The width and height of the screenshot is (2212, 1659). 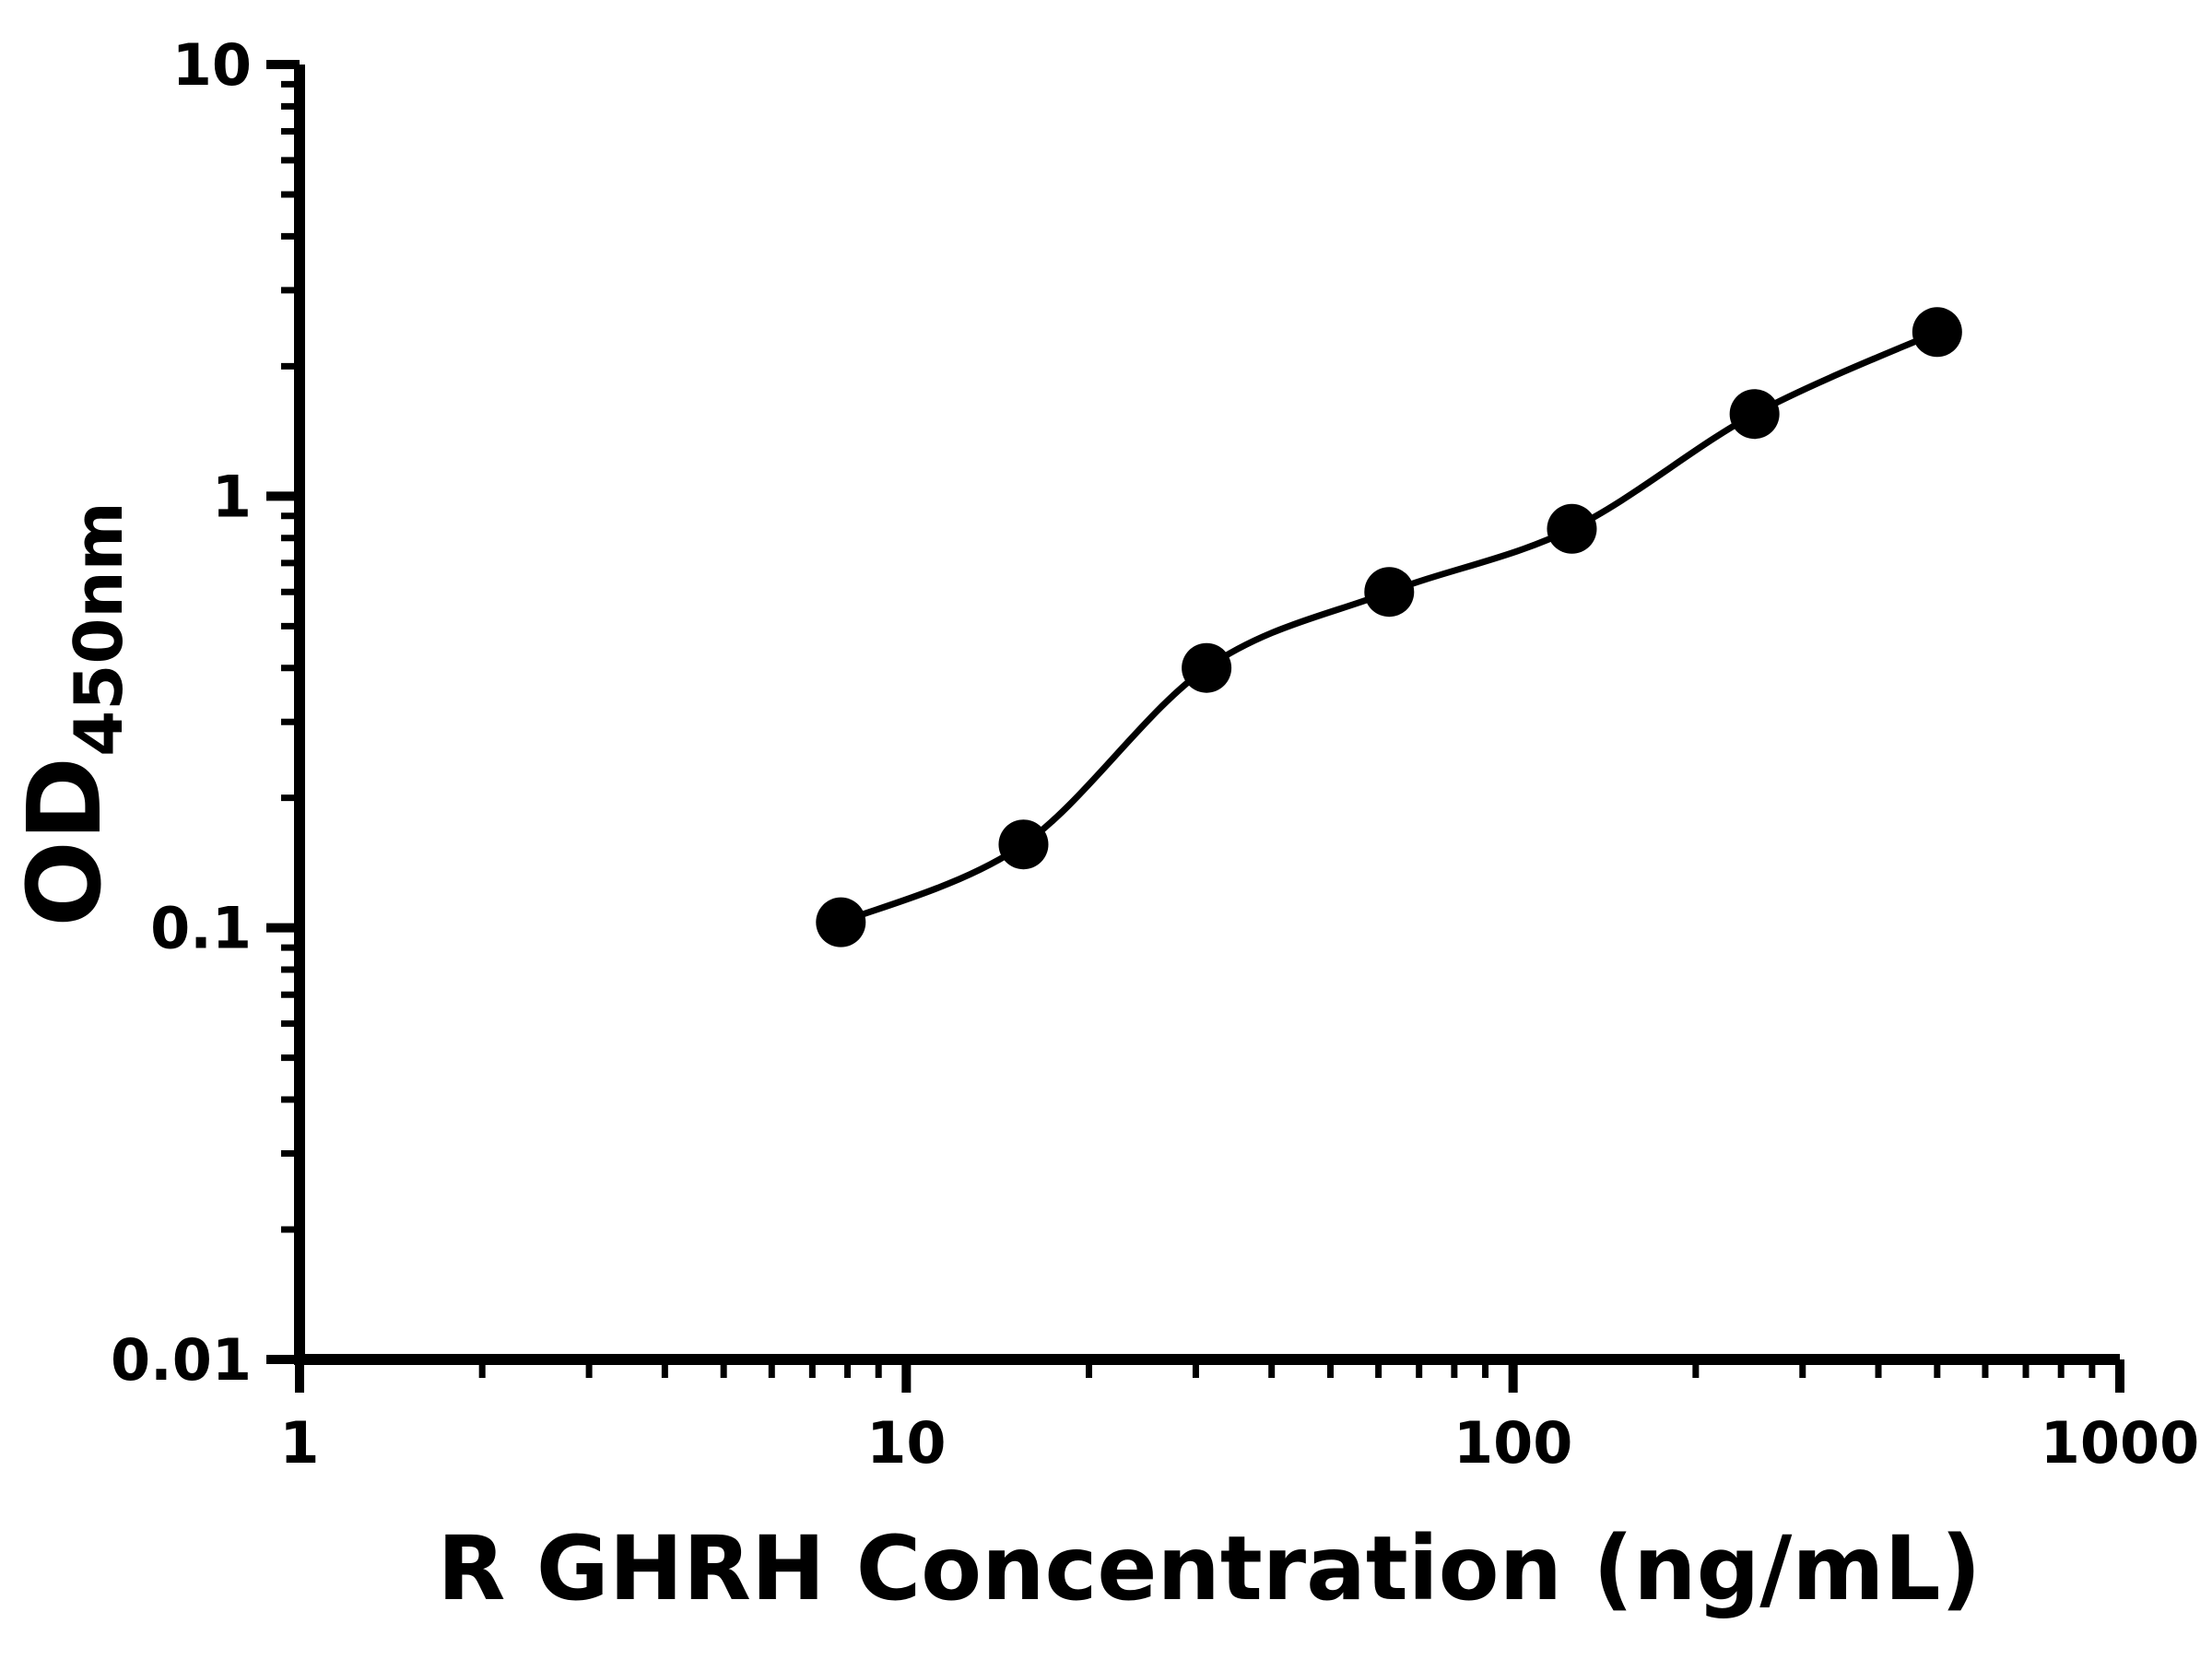 I want to click on y-axis-title: OD450nm, so click(x=71, y=713).